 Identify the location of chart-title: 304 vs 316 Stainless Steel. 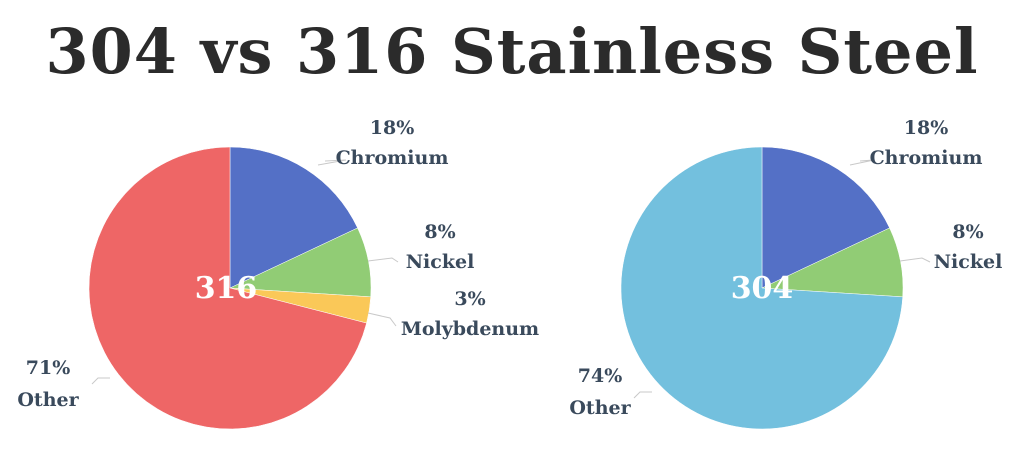
(512, 51).